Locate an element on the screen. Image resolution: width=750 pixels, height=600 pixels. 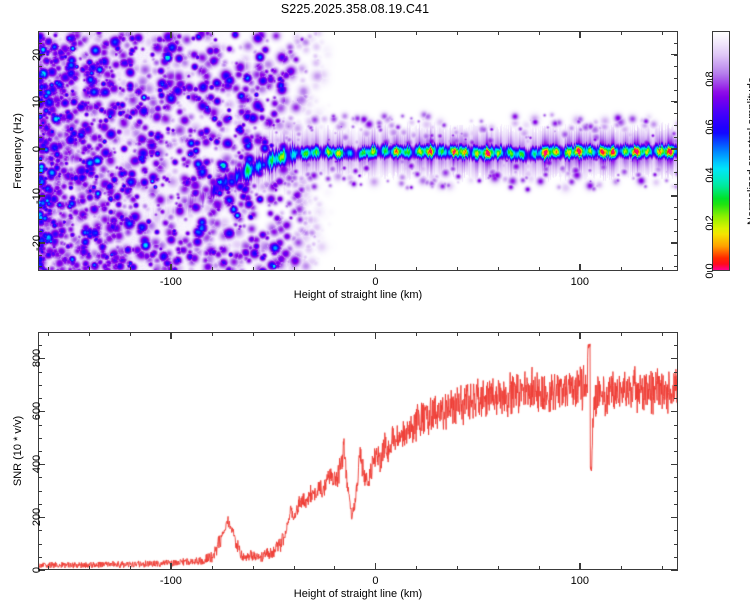
colorbar-tick-label: 0.2 is located at coordinates (710, 223).